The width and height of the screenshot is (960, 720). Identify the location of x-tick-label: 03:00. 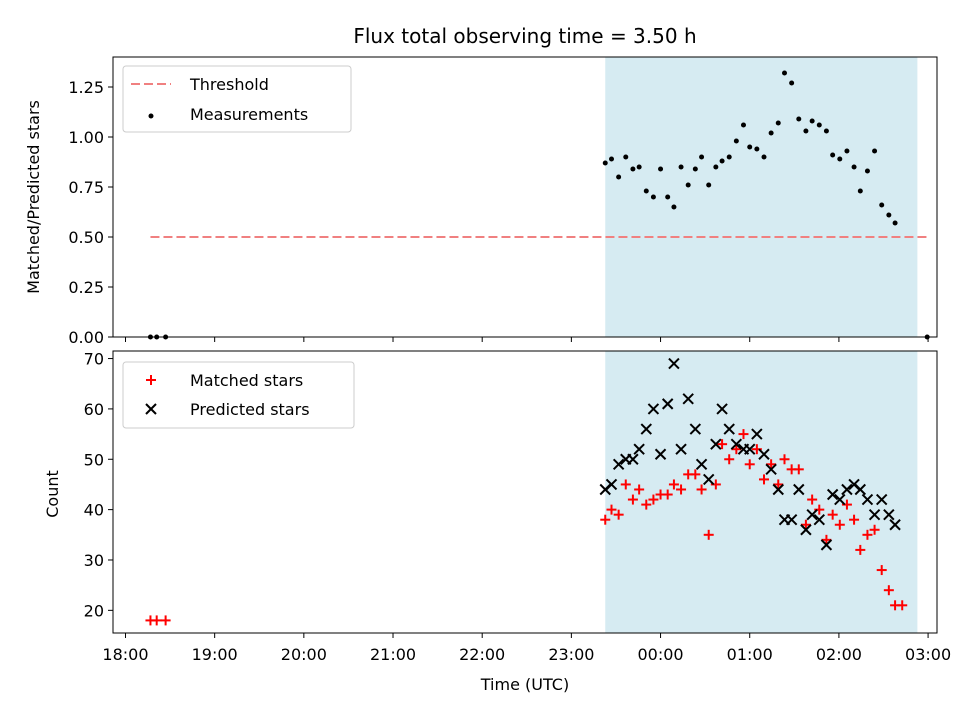
(928, 654).